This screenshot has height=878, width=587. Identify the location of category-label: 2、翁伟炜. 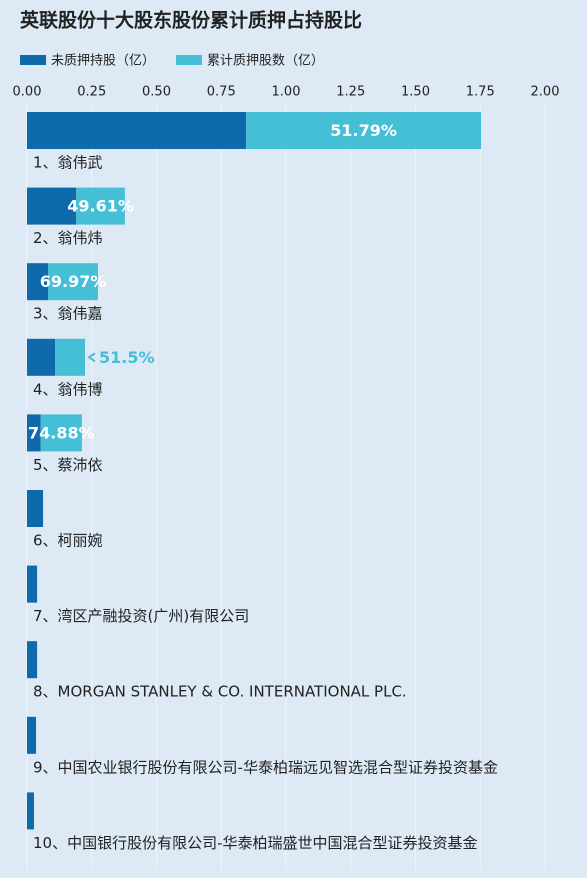
(68, 238).